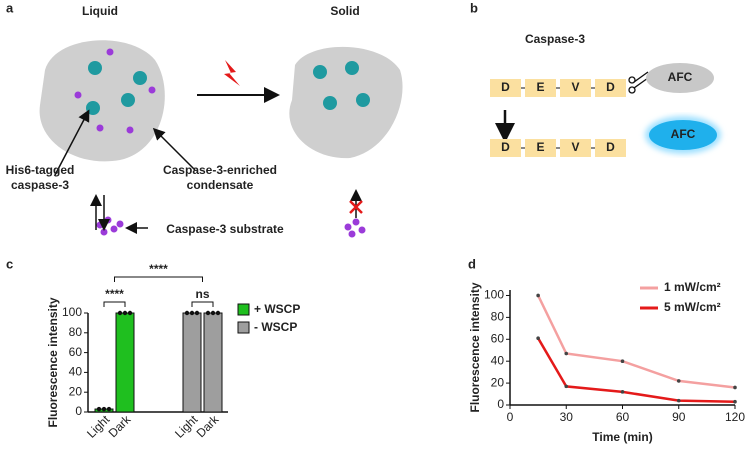 This screenshot has width=748, height=455. I want to click on x-tick-label: 90, so click(679, 417).